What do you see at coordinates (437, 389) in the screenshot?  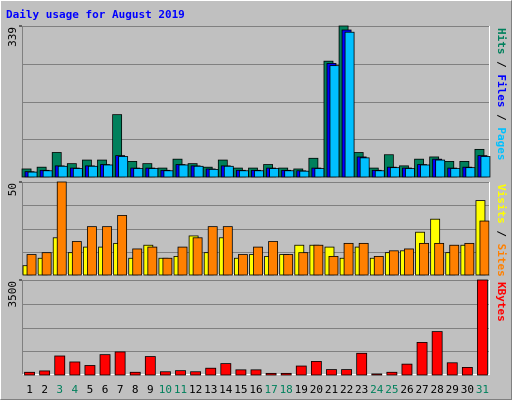 I see `x-tick-label: 28` at bounding box center [437, 389].